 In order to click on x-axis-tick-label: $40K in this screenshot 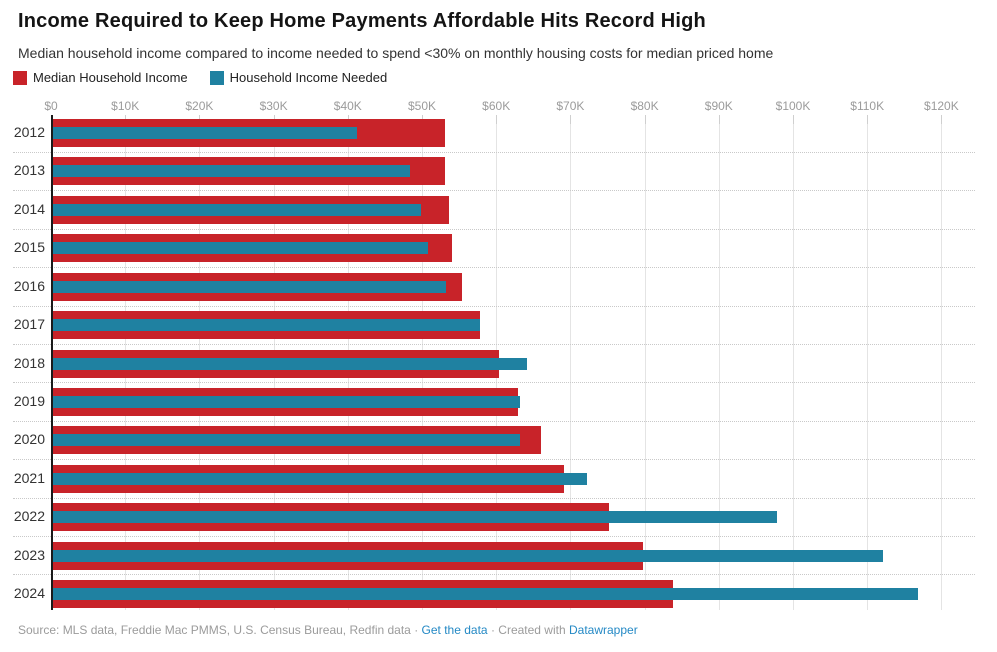, I will do `click(347, 106)`.